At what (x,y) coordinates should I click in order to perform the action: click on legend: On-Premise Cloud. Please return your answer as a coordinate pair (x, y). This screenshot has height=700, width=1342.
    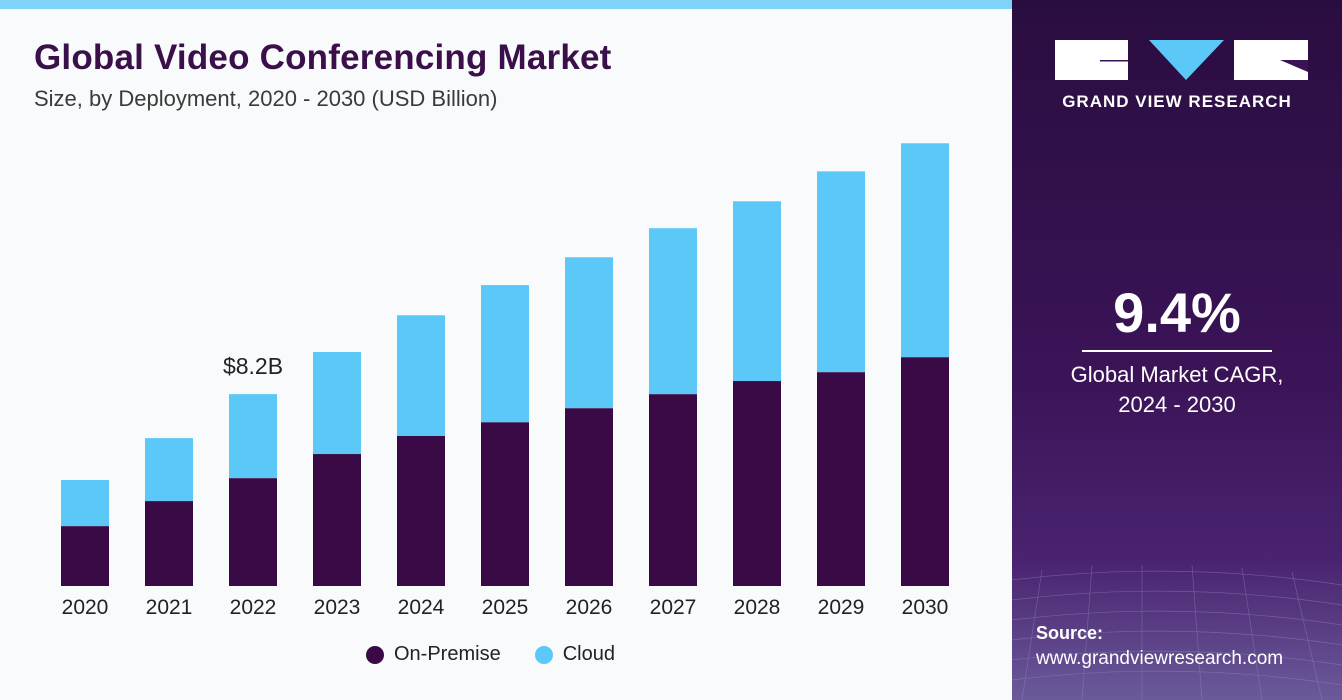
    Looking at the image, I should click on (490, 654).